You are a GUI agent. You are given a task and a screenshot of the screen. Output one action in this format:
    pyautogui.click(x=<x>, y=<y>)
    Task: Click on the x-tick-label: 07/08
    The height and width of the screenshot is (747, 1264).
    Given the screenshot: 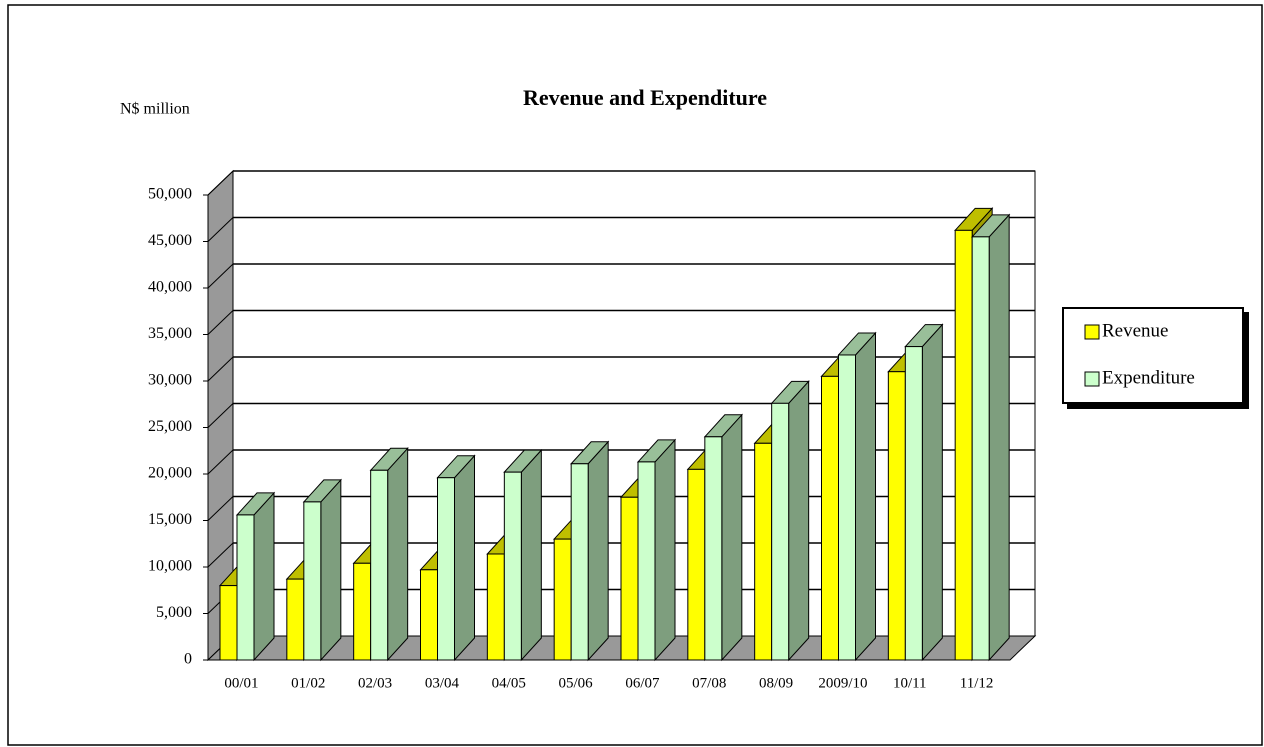 What is the action you would take?
    pyautogui.click(x=709, y=683)
    